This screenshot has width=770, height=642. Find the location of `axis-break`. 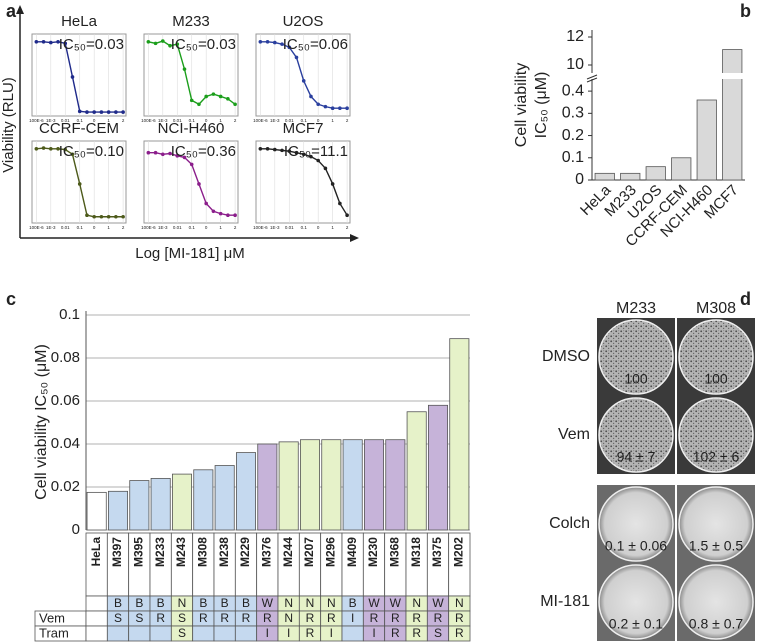

axis-break is located at coordinates (665, 76).